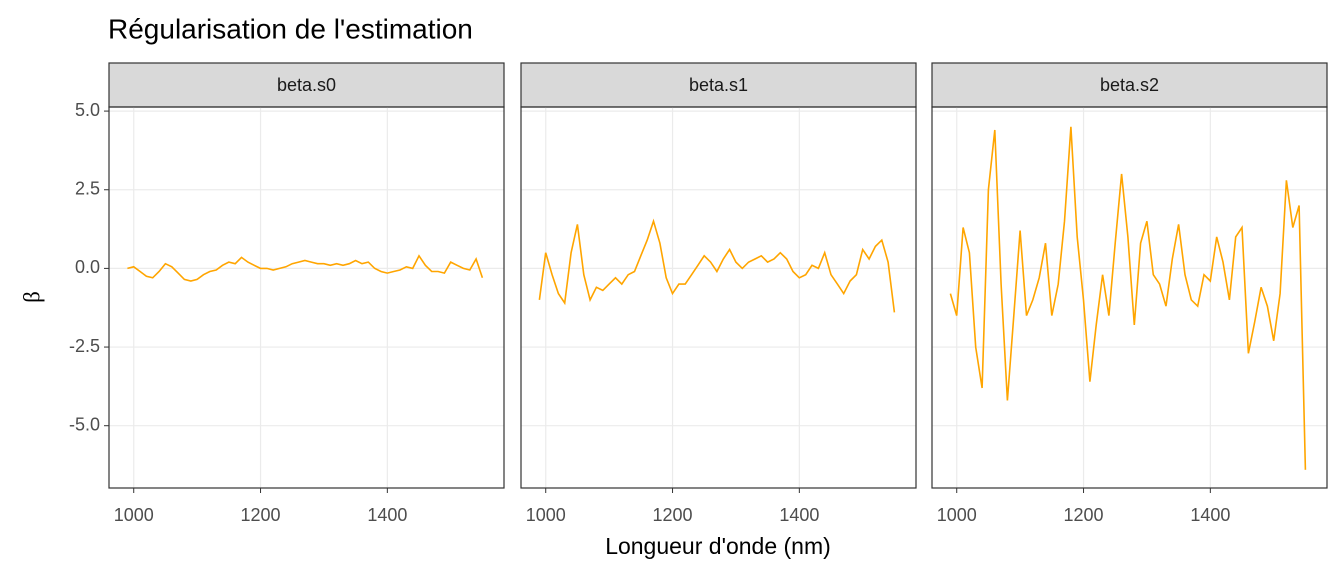 The width and height of the screenshot is (1344, 576). What do you see at coordinates (87, 188) in the screenshot?
I see `y-tick-label: 2.5` at bounding box center [87, 188].